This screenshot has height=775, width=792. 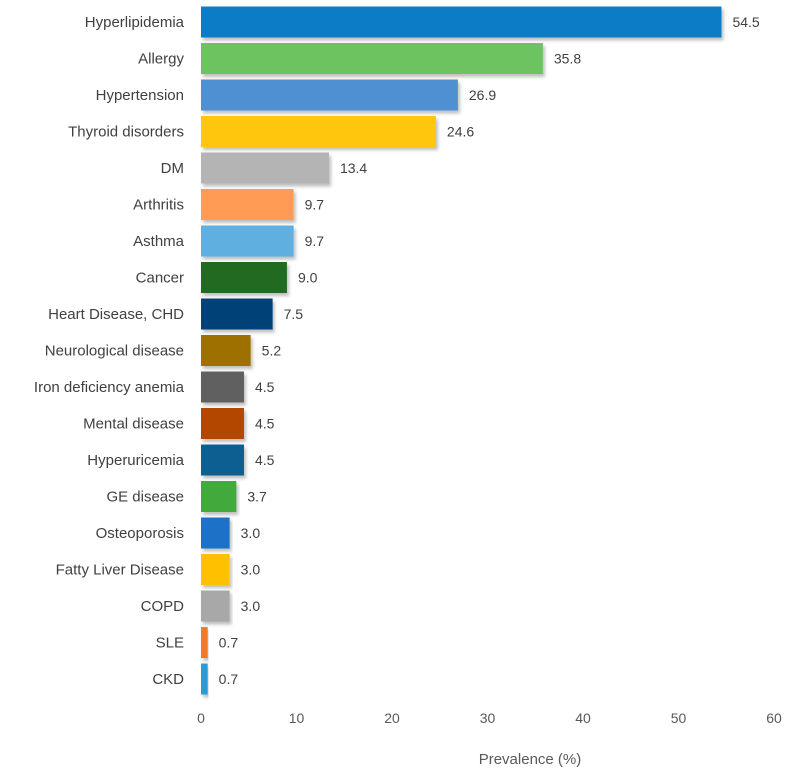 What do you see at coordinates (315, 241) in the screenshot?
I see `value-label-6: 9.7` at bounding box center [315, 241].